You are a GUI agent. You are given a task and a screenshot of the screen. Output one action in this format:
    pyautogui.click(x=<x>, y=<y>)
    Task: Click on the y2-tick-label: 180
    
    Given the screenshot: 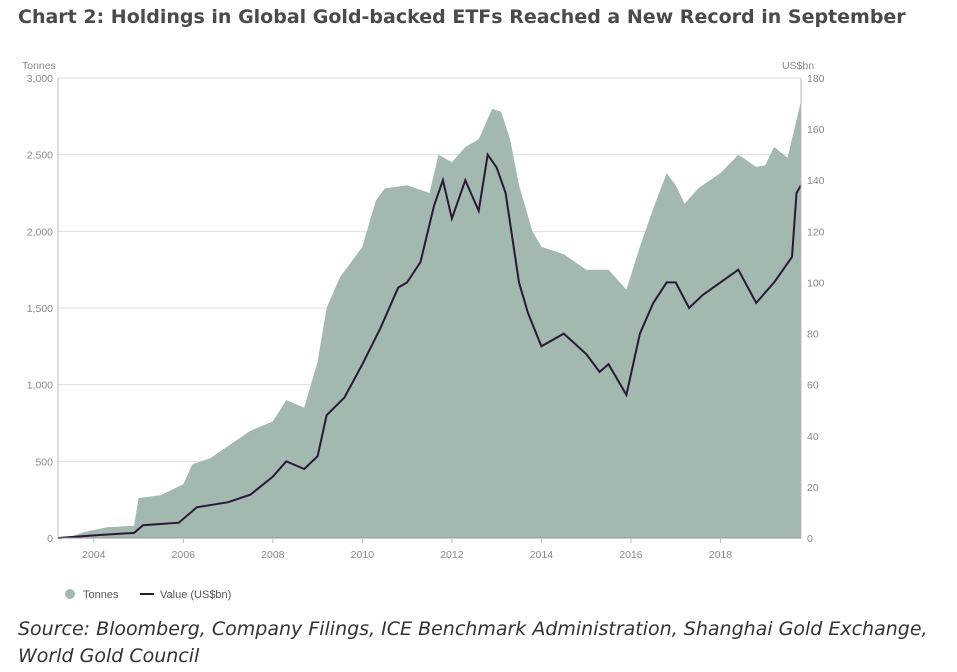 What is the action you would take?
    pyautogui.click(x=816, y=79)
    